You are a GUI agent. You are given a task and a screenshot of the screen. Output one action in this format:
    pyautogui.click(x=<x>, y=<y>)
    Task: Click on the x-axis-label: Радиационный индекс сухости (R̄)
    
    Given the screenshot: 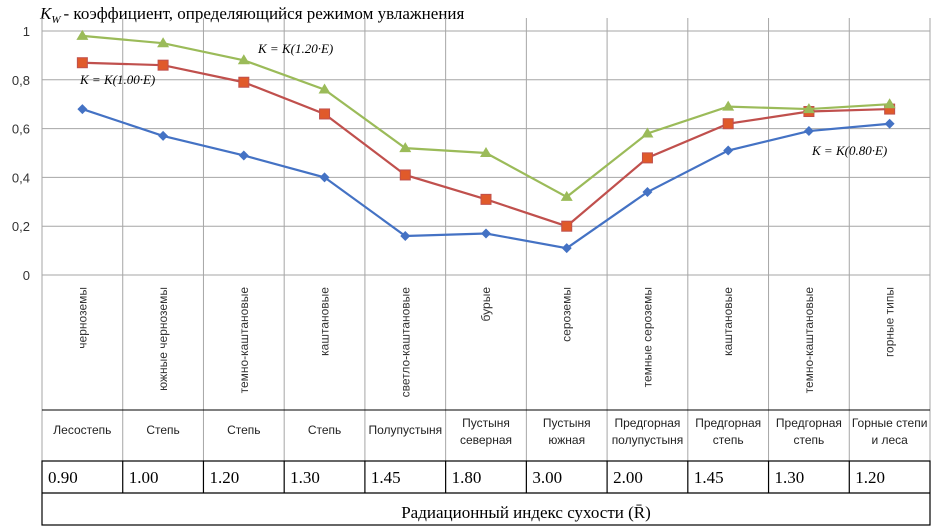 What is the action you would take?
    pyautogui.click(x=526, y=512)
    